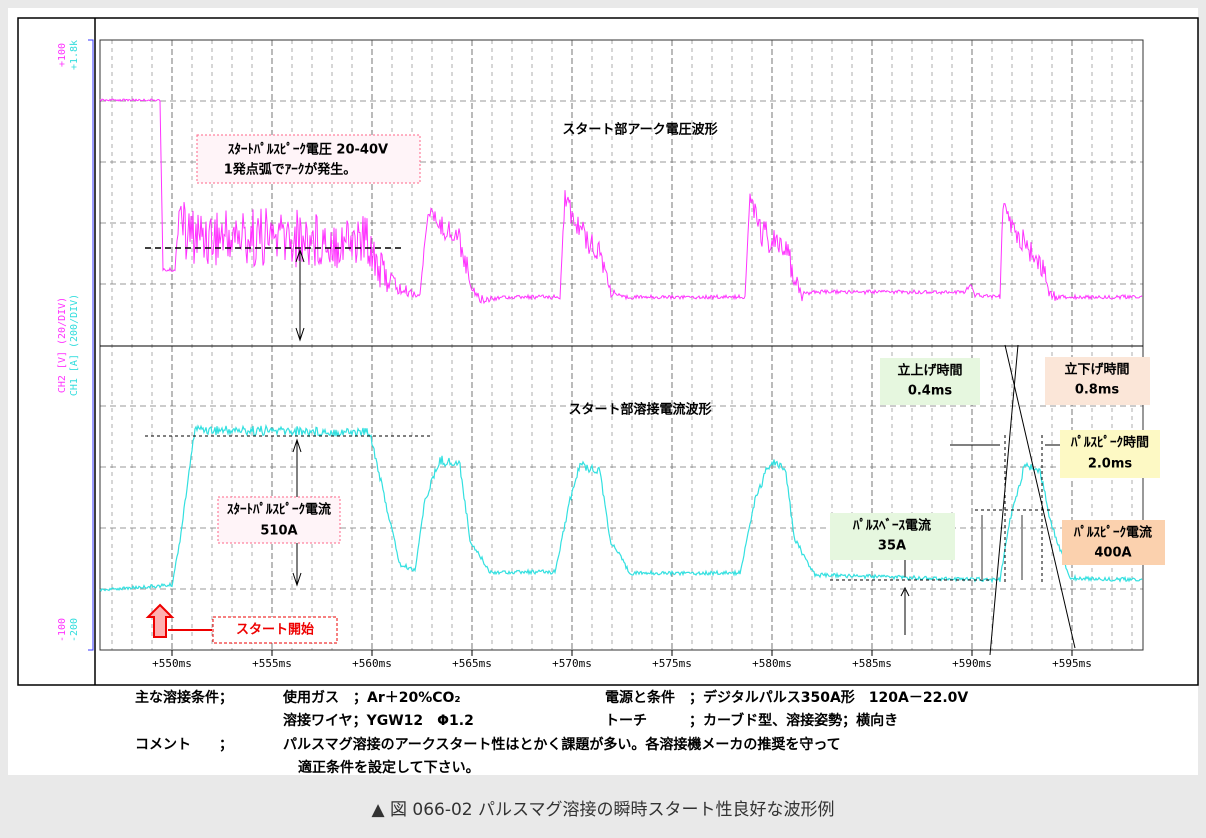 The height and width of the screenshot is (838, 1206). What do you see at coordinates (172, 663) in the screenshot?
I see `x-tick-label: +550ms` at bounding box center [172, 663].